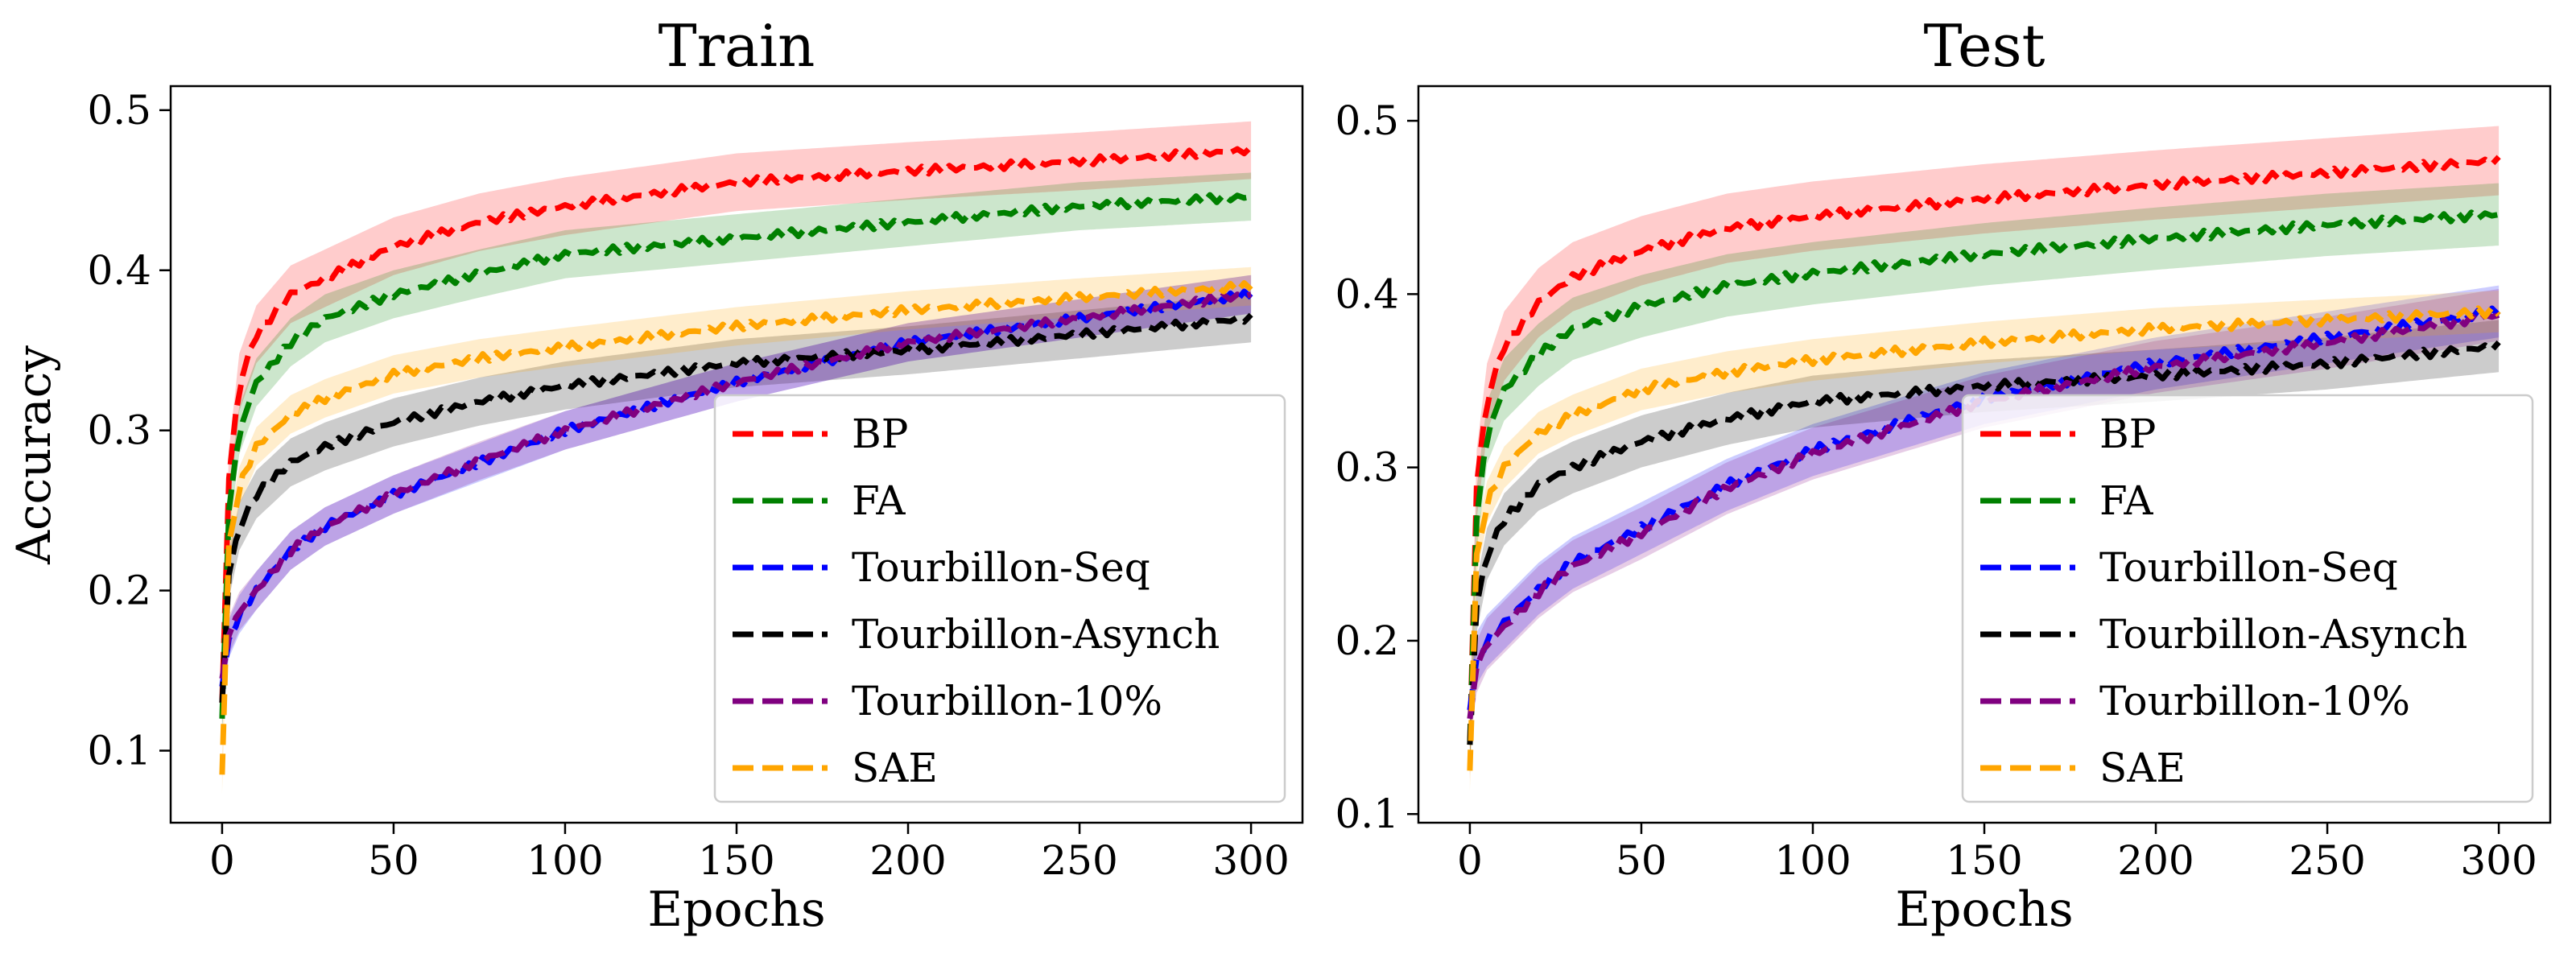 The image size is (2576, 966). What do you see at coordinates (736, 46) in the screenshot?
I see `chart-title: Train` at bounding box center [736, 46].